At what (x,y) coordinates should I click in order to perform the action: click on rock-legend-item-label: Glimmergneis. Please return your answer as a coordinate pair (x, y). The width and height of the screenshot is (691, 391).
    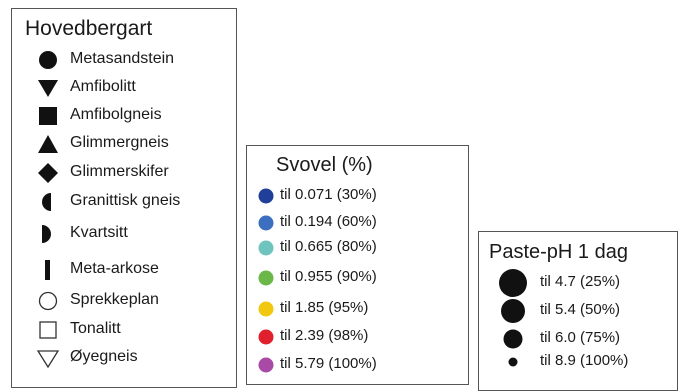
    Looking at the image, I should click on (119, 142).